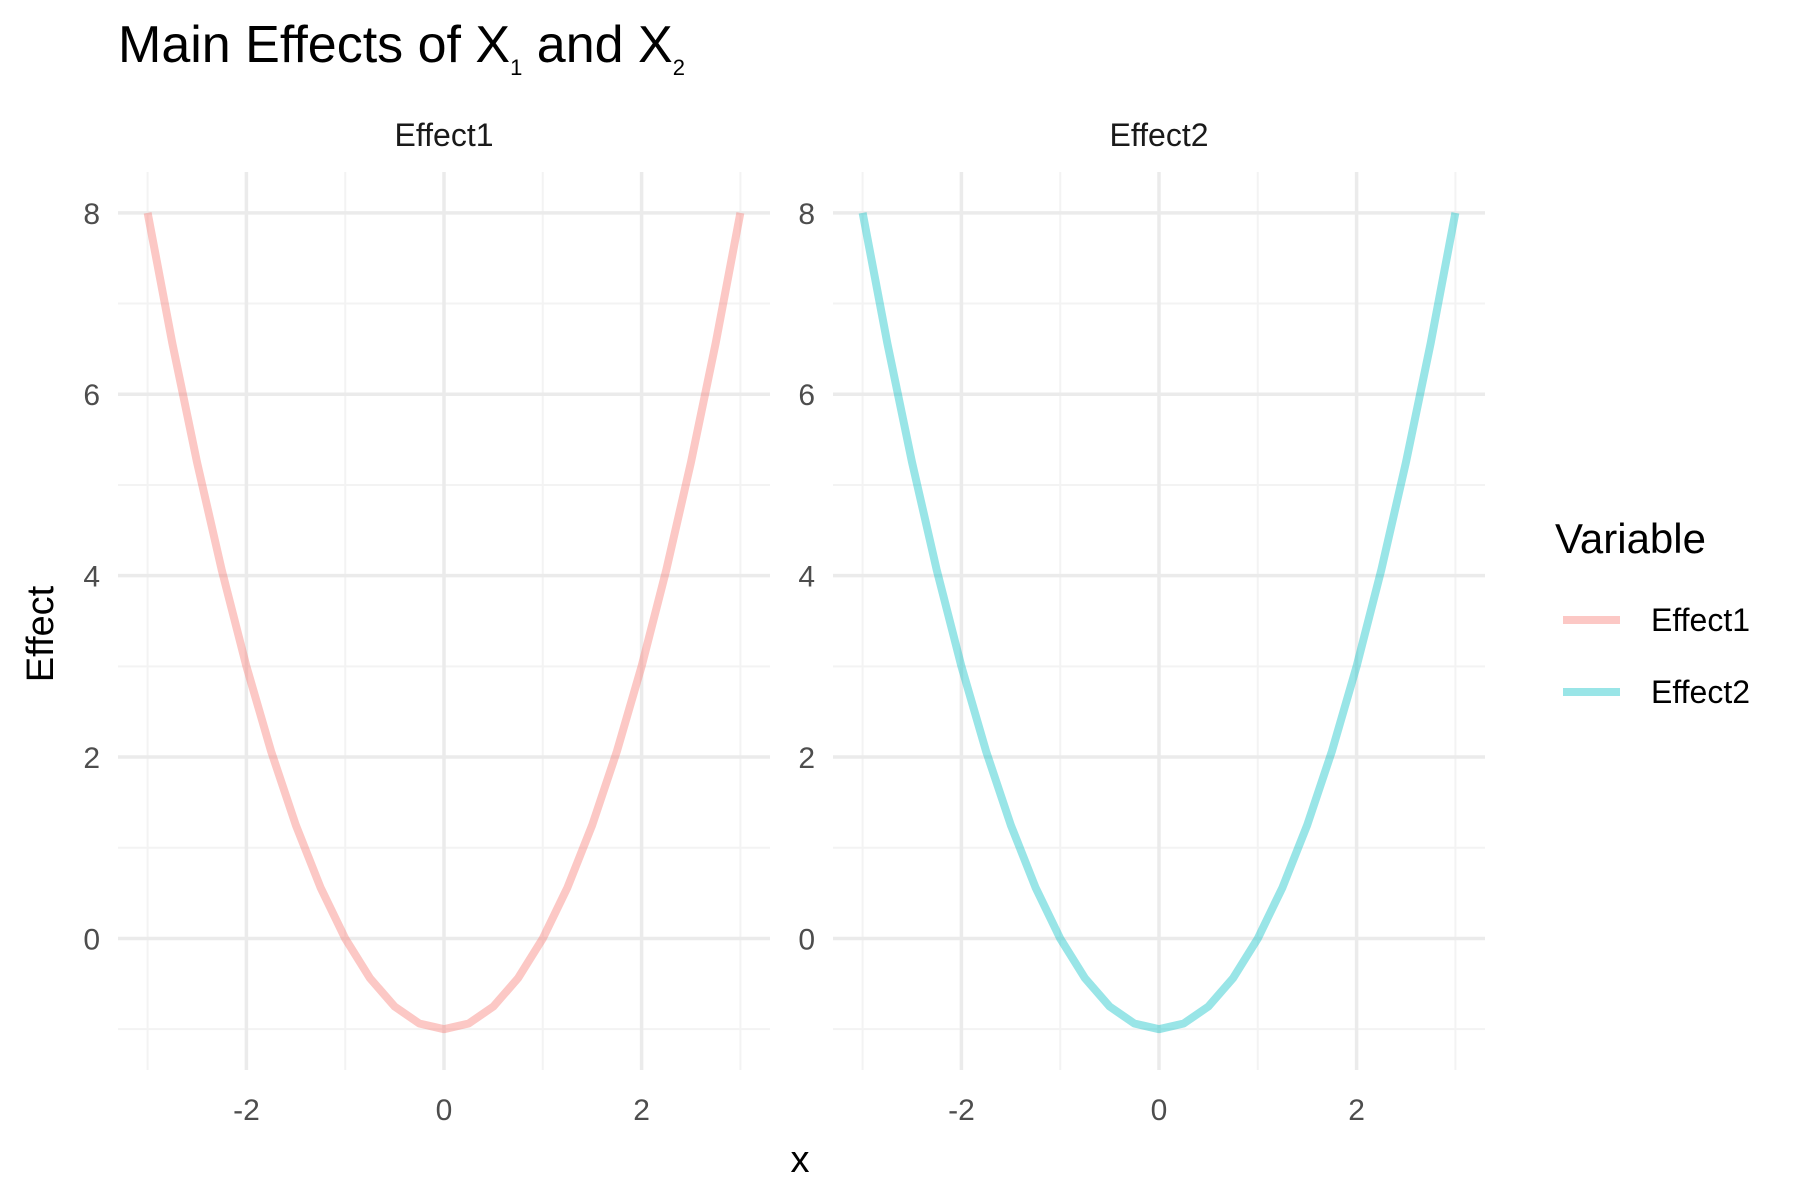  Describe the element at coordinates (1700, 692) in the screenshot. I see `legend-label-effect2: Effect2` at that location.